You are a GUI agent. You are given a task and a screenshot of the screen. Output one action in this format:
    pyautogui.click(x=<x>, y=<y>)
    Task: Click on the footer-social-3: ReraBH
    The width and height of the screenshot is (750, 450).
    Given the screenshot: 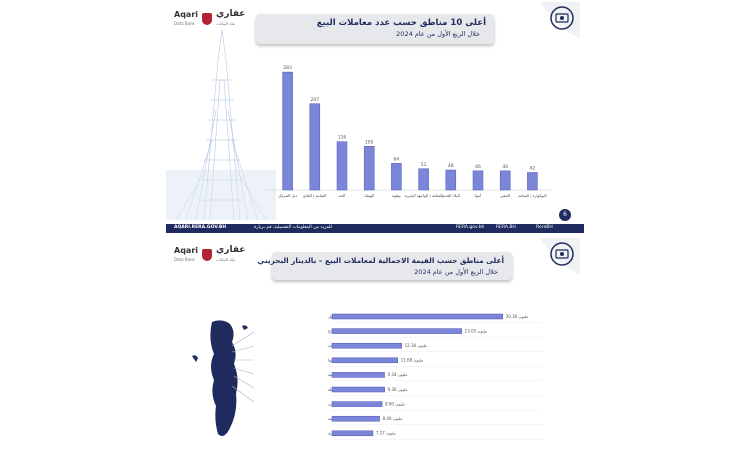 What is the action you would take?
    pyautogui.click(x=544, y=227)
    